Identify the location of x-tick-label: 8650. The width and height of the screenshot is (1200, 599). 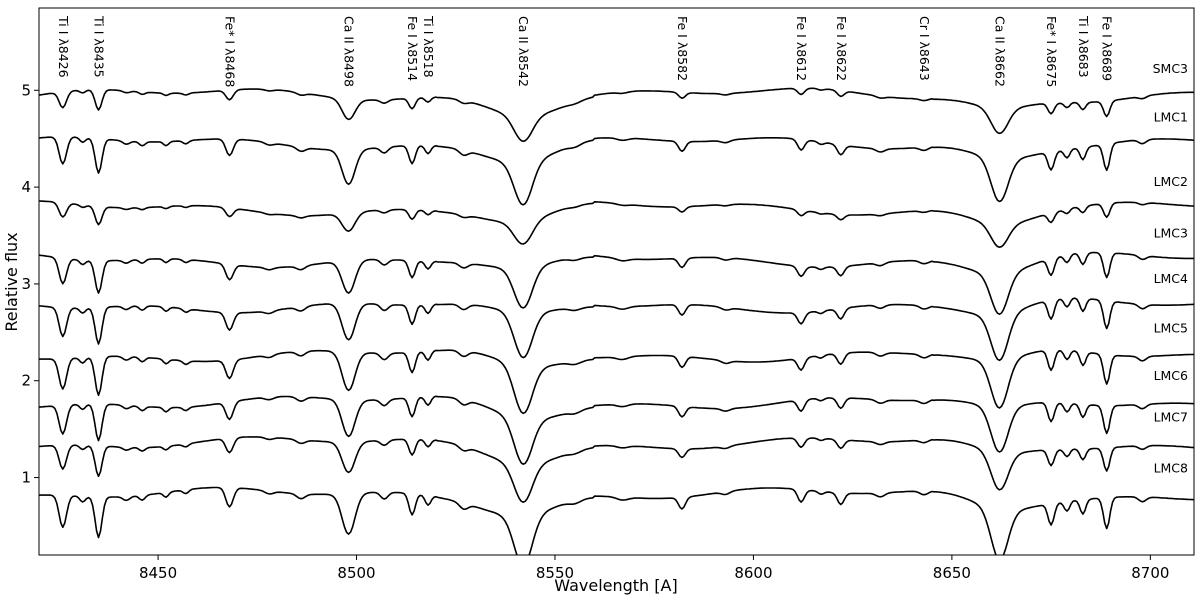
(952, 573).